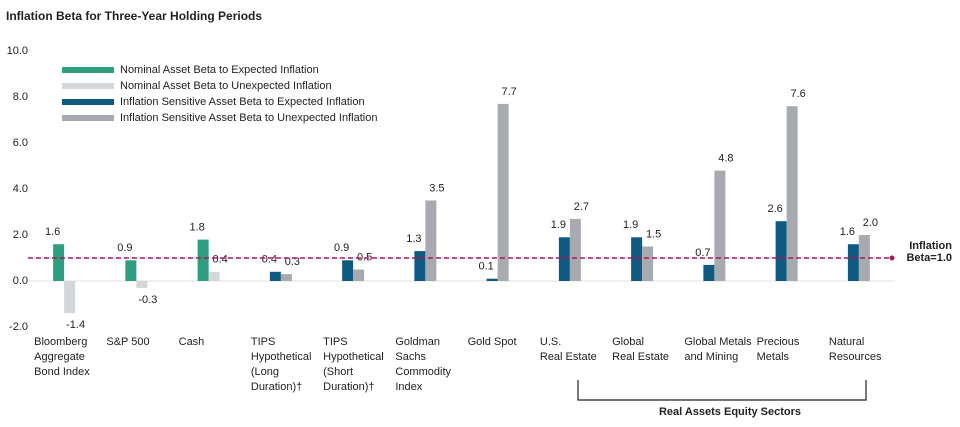 Image resolution: width=960 pixels, height=427 pixels. Describe the element at coordinates (492, 342) in the screenshot. I see `x-tick-label: Gold Spot` at that location.